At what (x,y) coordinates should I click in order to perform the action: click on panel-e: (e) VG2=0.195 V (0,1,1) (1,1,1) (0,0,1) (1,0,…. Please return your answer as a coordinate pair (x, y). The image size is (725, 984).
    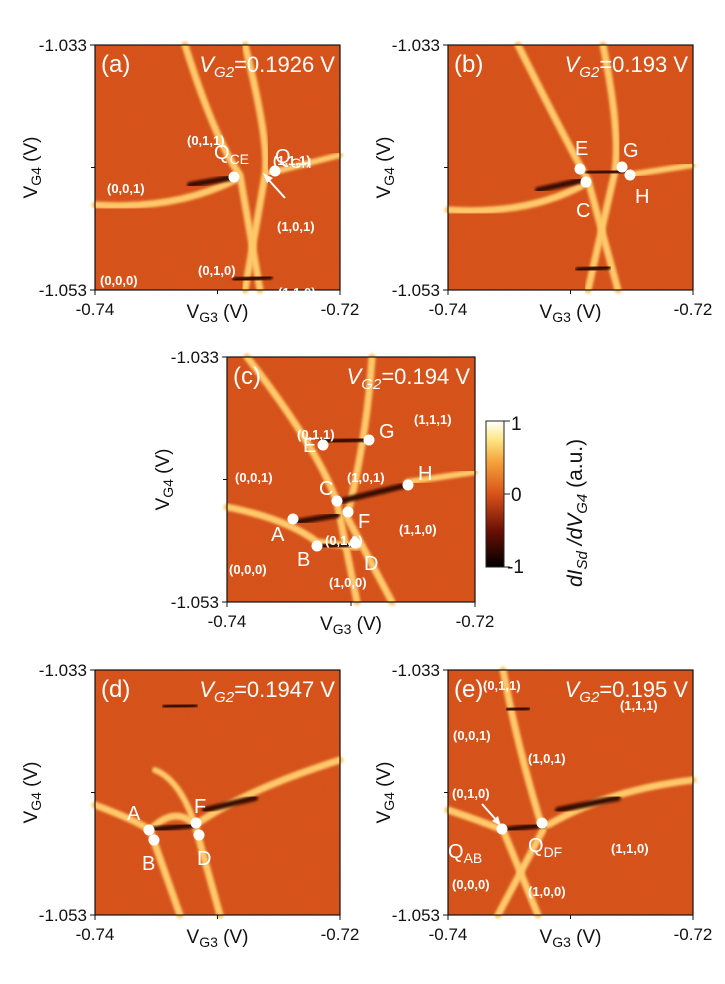
    Looking at the image, I should click on (570, 792).